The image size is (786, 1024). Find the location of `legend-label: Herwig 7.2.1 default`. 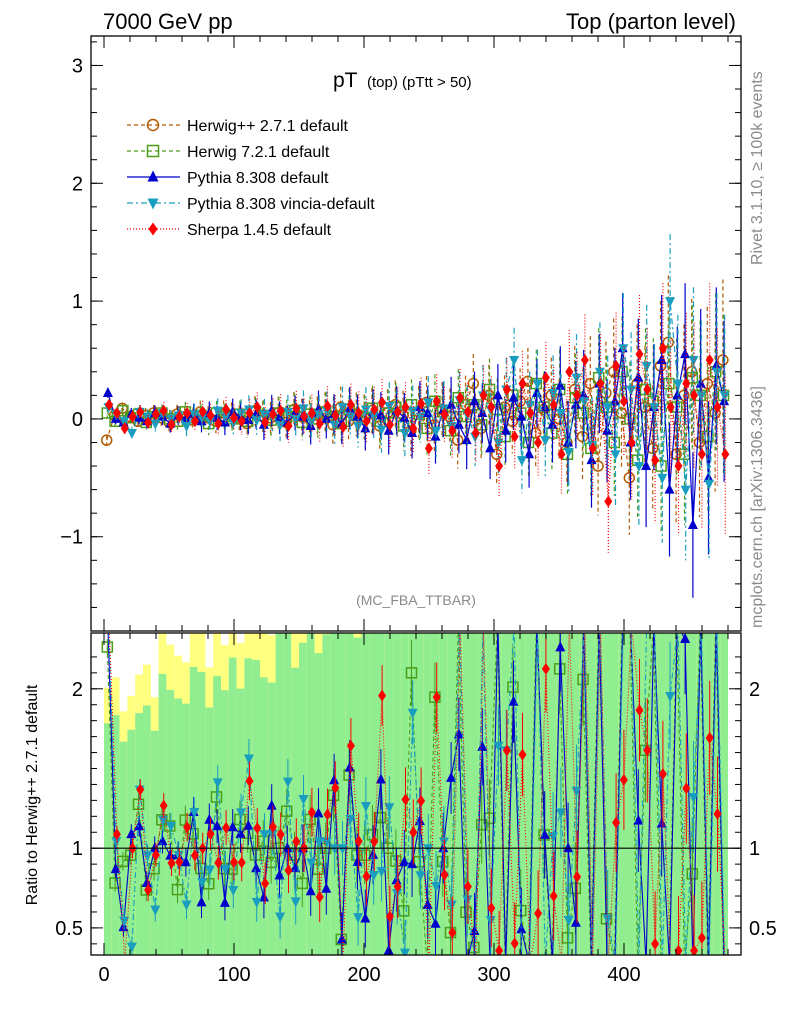

legend-label: Herwig 7.2.1 default is located at coordinates (258, 152).